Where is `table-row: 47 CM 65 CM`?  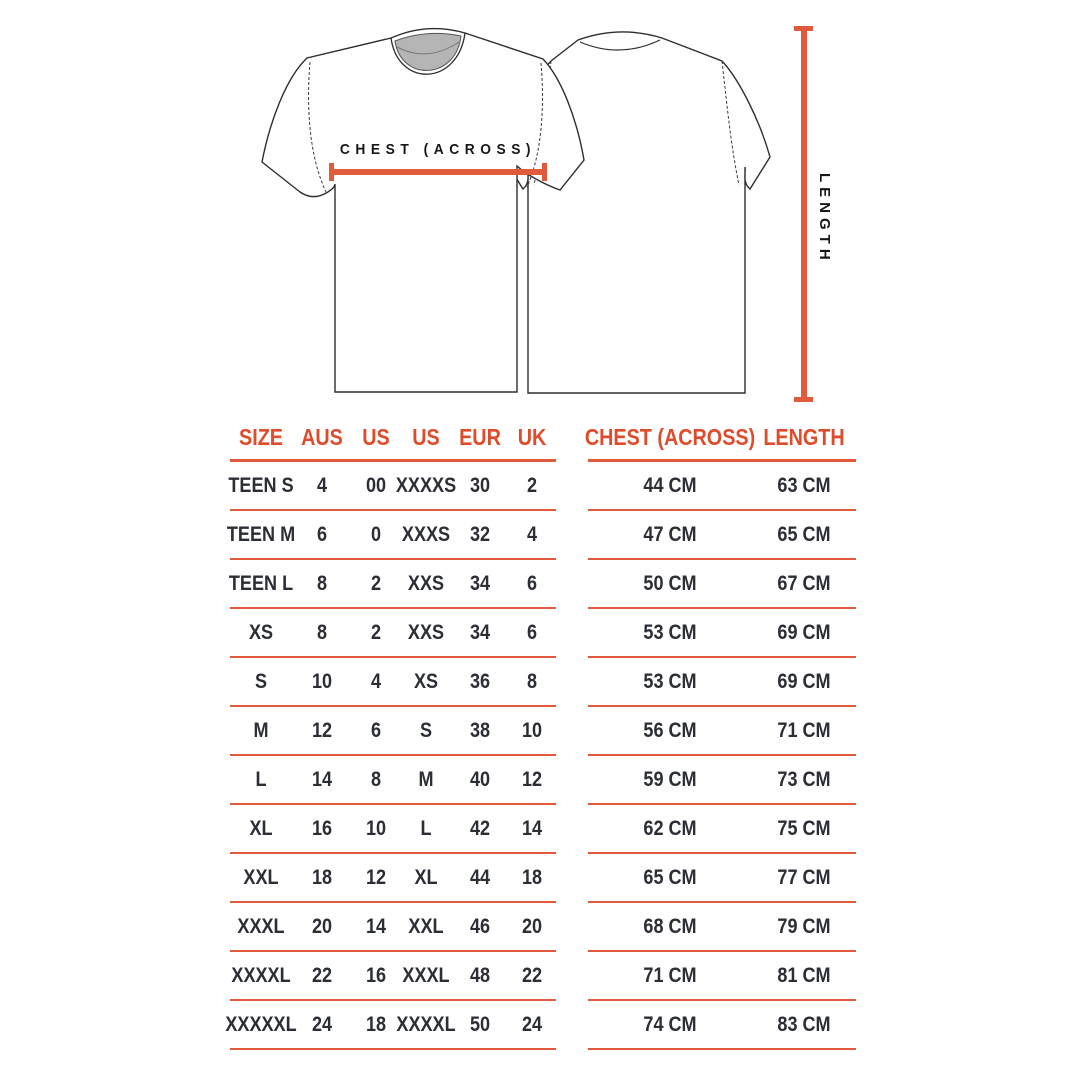 table-row: 47 CM 65 CM is located at coordinates (722, 535).